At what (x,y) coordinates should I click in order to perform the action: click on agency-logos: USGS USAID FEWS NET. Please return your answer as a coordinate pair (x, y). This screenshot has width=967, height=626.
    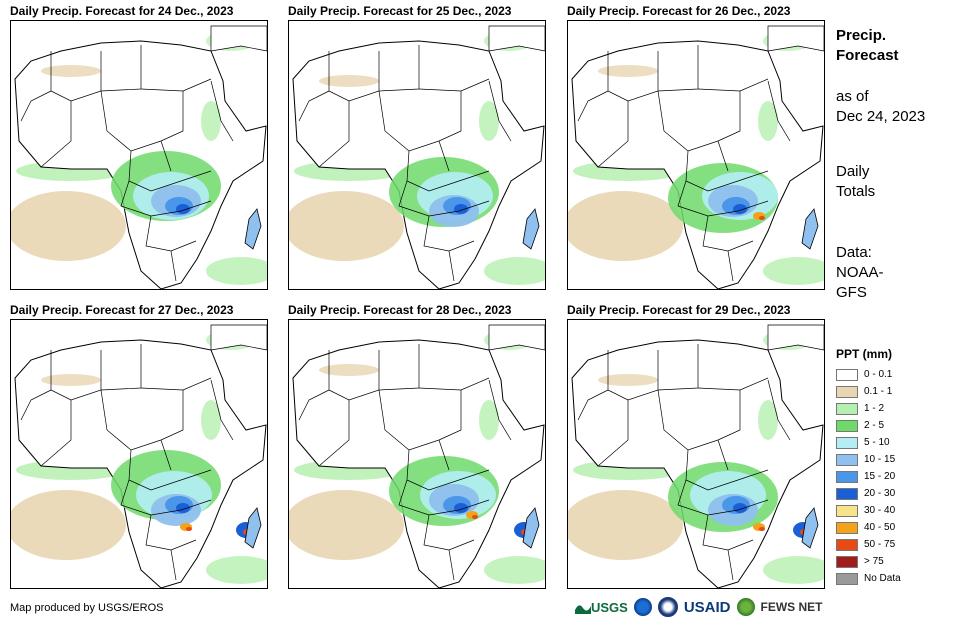
    Looking at the image, I should click on (699, 607).